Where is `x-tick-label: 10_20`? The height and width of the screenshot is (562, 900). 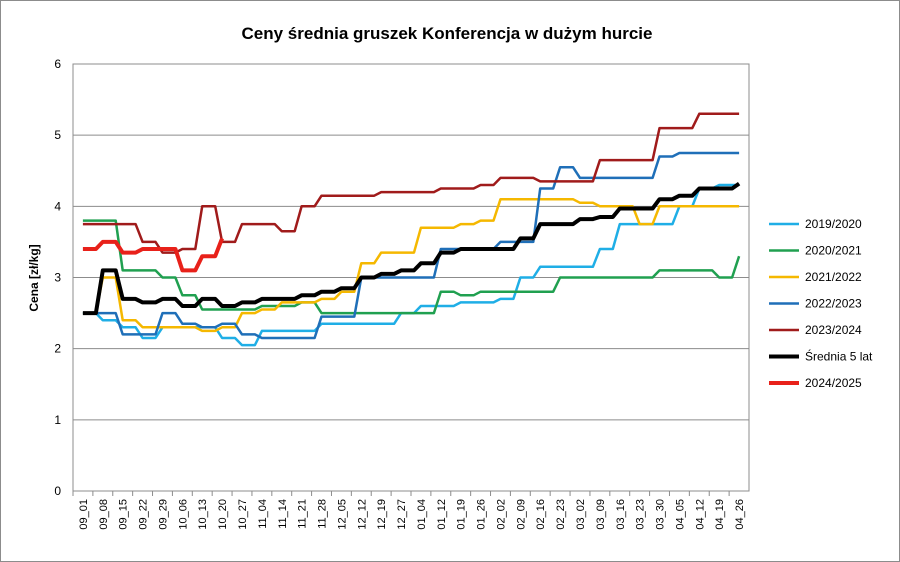
x-tick-label: 10_20 is located at coordinates (223, 514).